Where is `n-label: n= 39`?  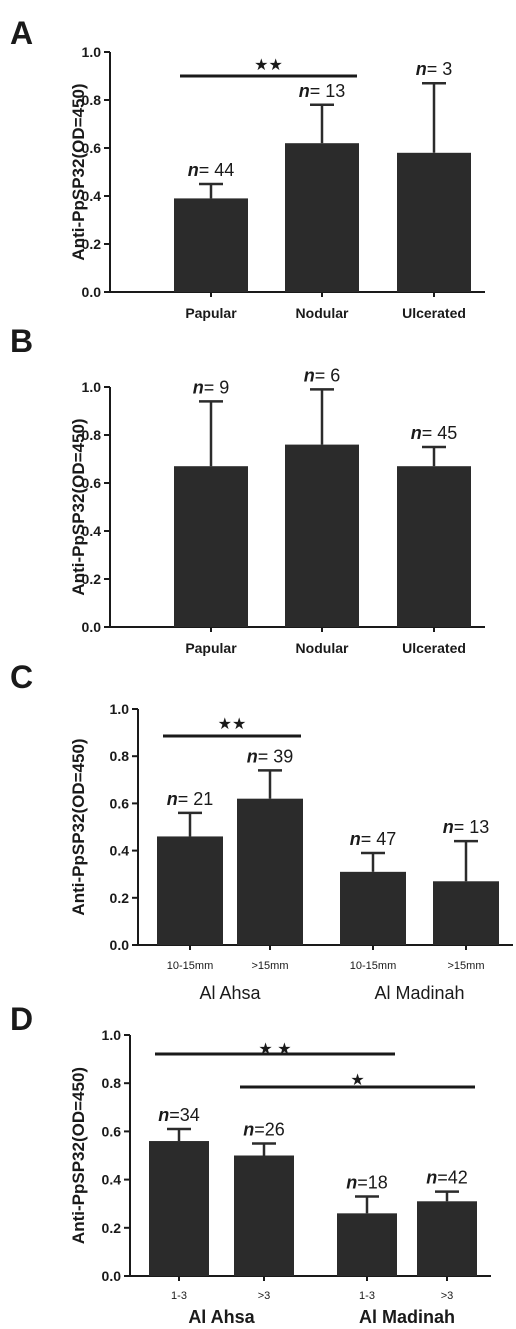 n-label: n= 39 is located at coordinates (270, 756).